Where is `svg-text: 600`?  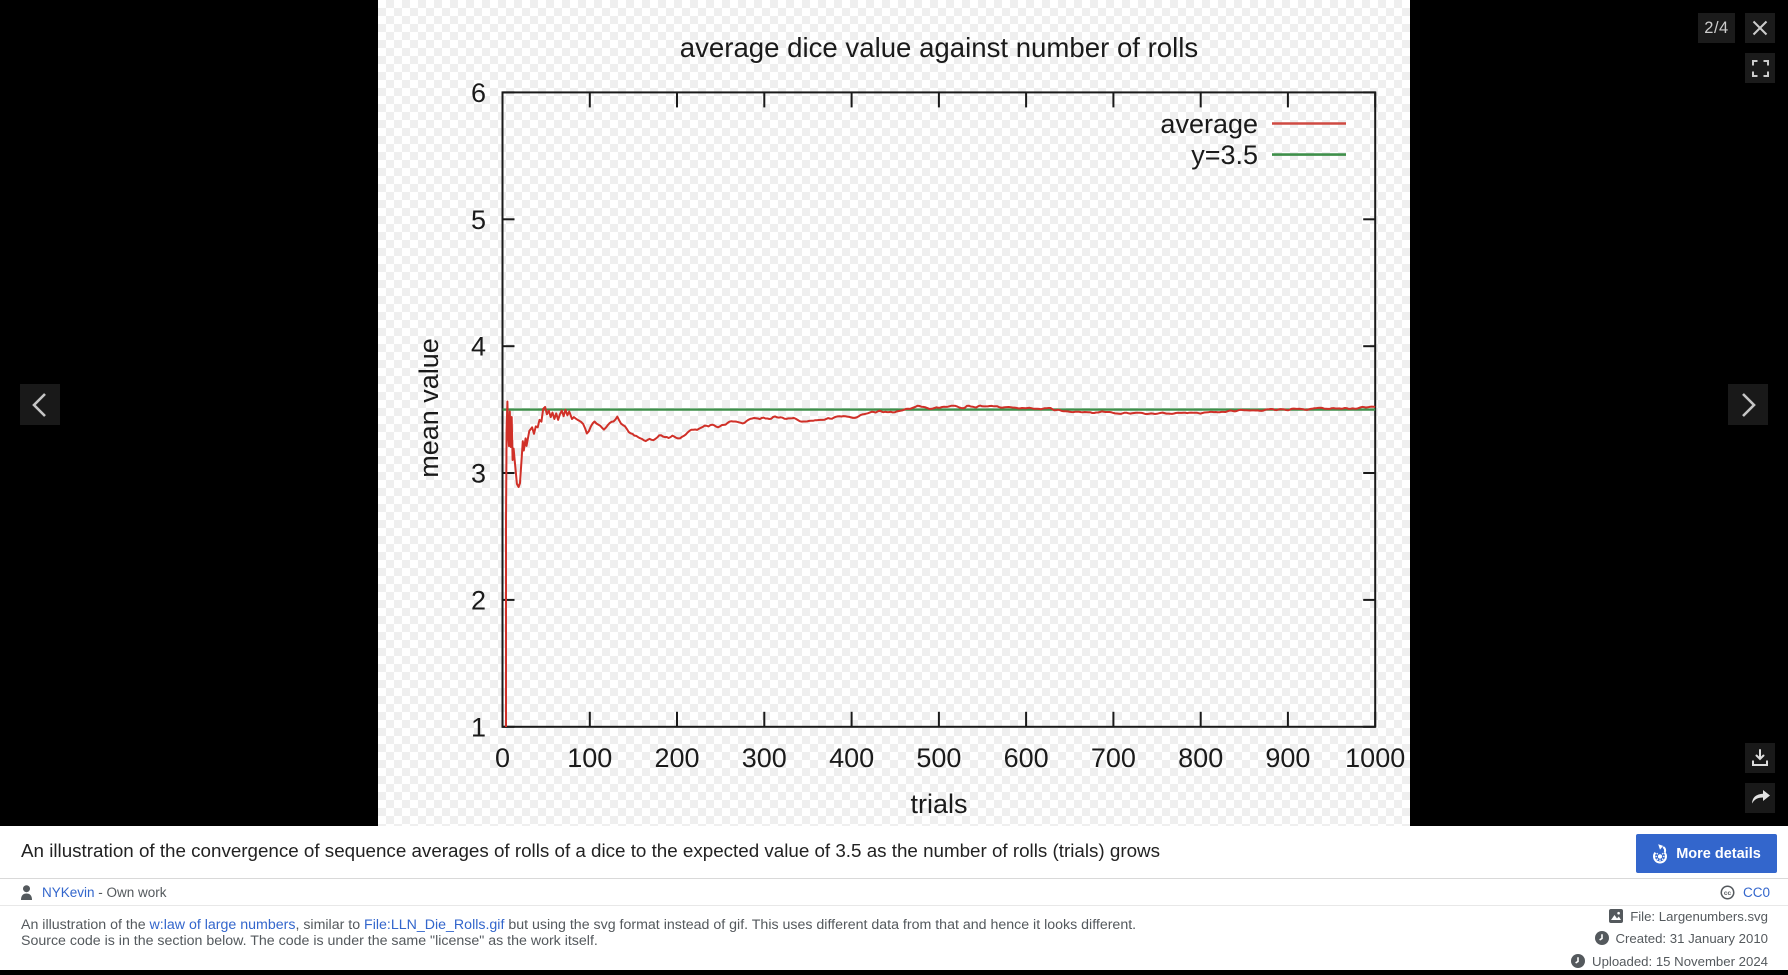 svg-text: 600 is located at coordinates (1026, 758).